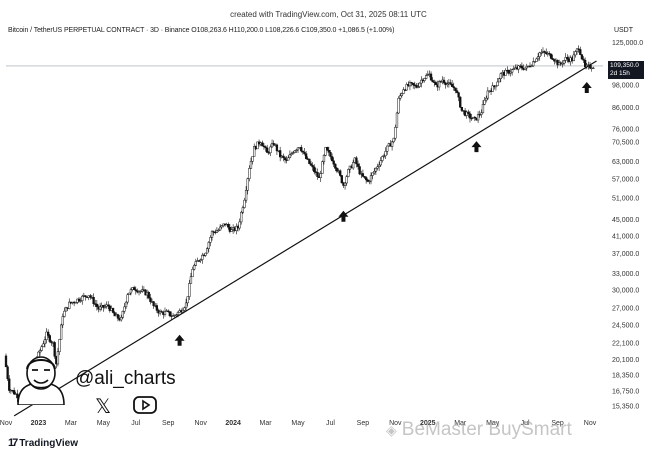 The height and width of the screenshot is (455, 657). What do you see at coordinates (233, 423) in the screenshot?
I see `x-tick-label: 2024` at bounding box center [233, 423].